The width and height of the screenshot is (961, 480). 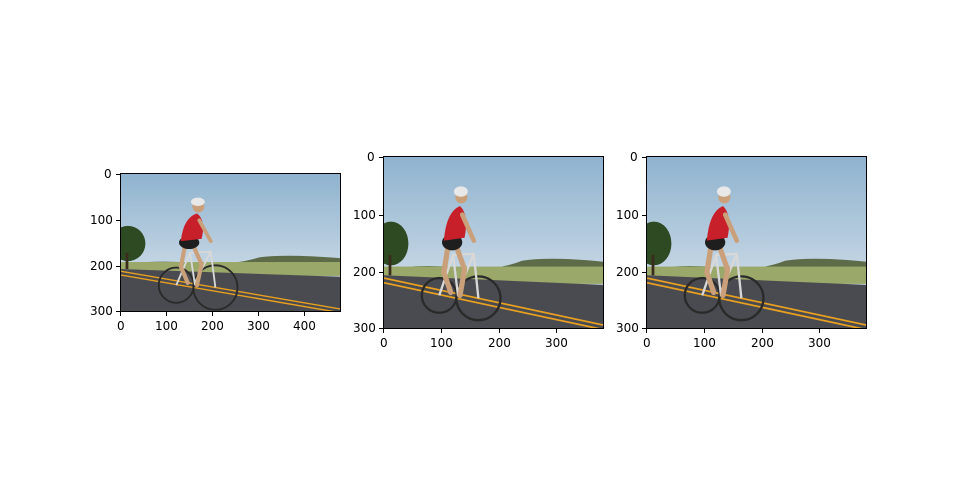 What do you see at coordinates (304, 326) in the screenshot?
I see `x-tick-label: 400` at bounding box center [304, 326].